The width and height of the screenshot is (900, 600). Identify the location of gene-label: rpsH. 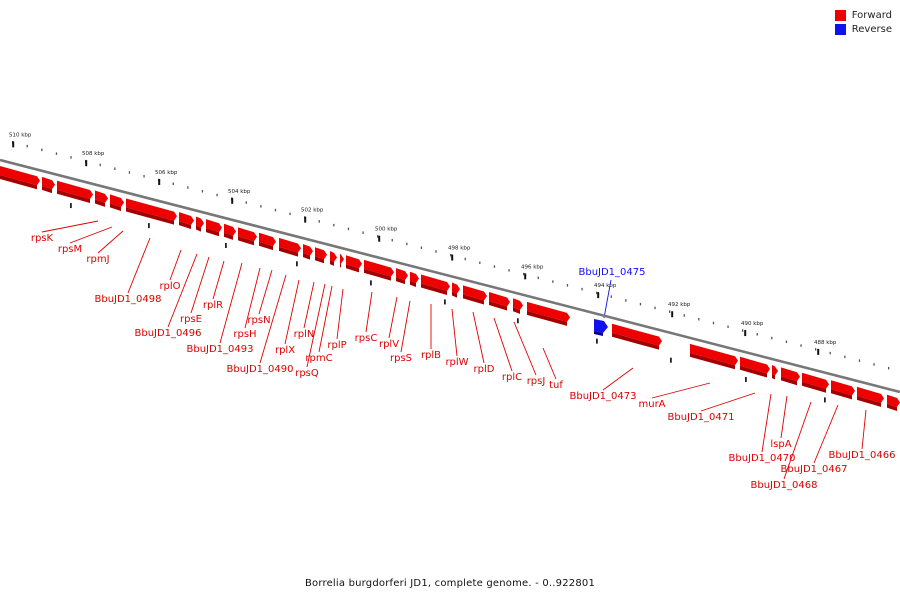
(244, 334).